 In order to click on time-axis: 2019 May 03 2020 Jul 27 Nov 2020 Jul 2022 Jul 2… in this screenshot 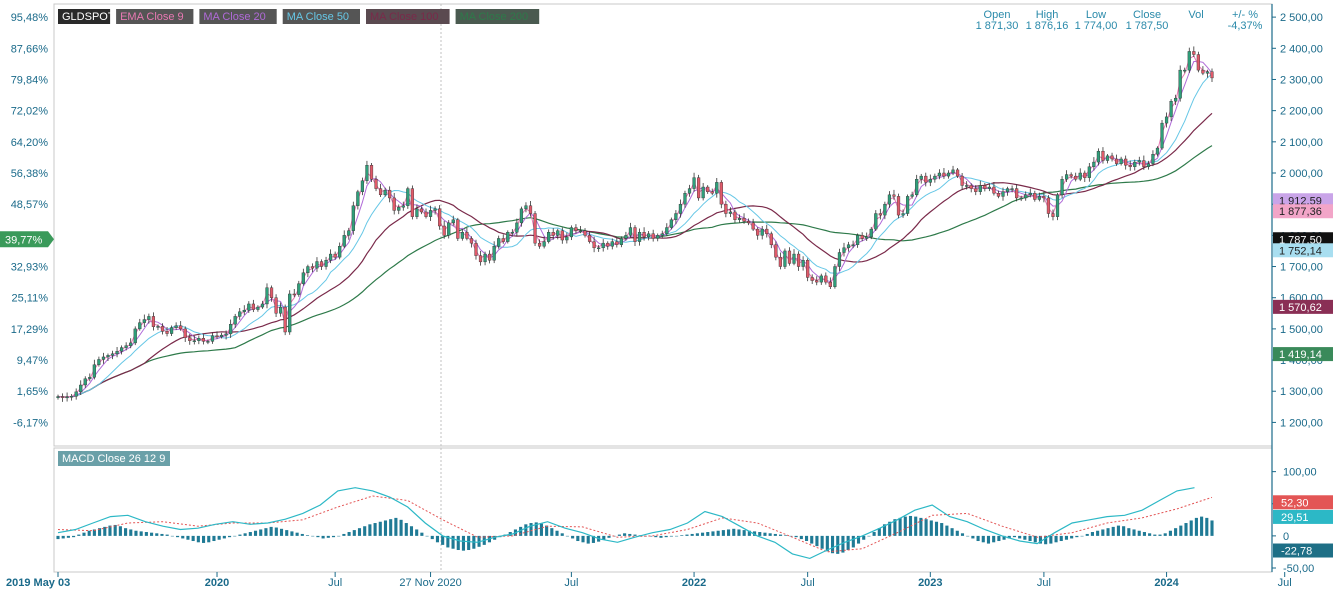, I will do `click(649, 580)`.